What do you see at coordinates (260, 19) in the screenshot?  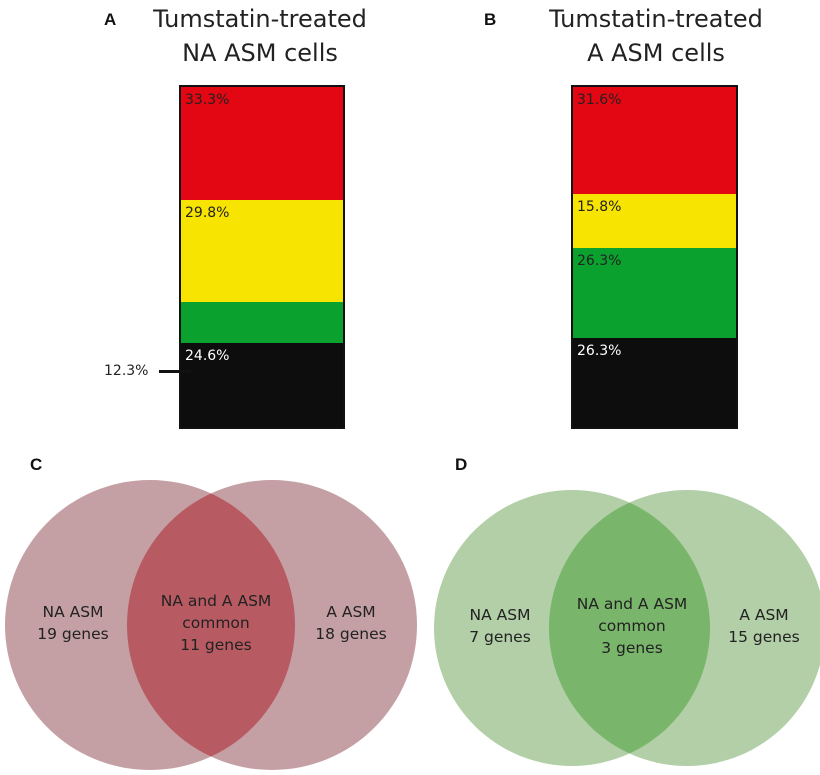 I see `bar-a-title-line1: Tumstatin-treated` at bounding box center [260, 19].